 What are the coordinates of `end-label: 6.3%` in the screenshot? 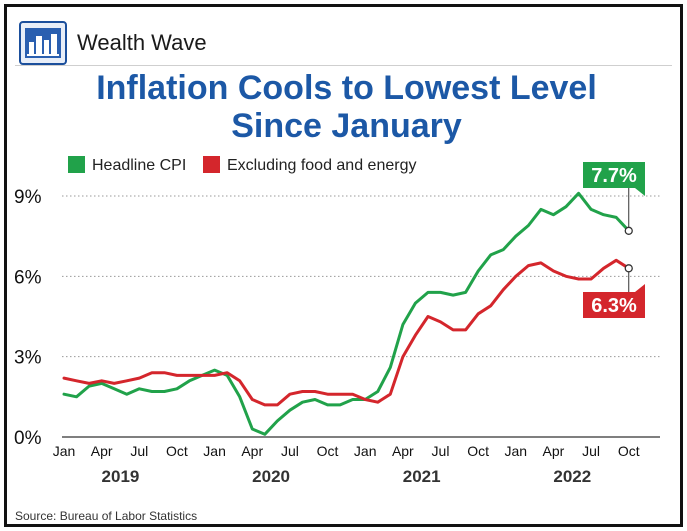 It's located at (614, 306).